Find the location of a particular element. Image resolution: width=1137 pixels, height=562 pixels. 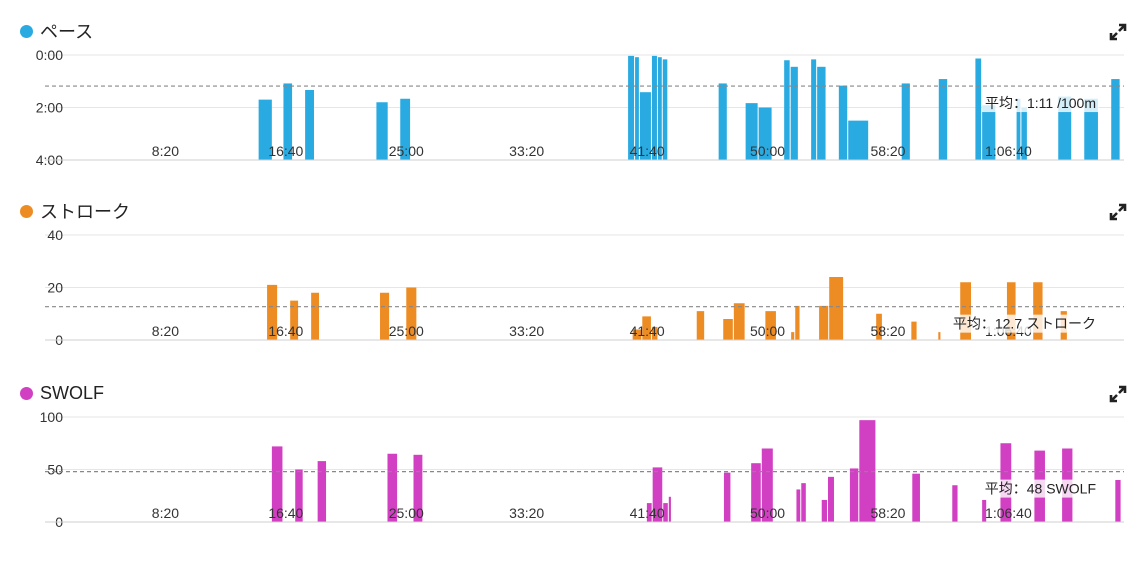

stroke-title-text: ストローク is located at coordinates (85, 212).